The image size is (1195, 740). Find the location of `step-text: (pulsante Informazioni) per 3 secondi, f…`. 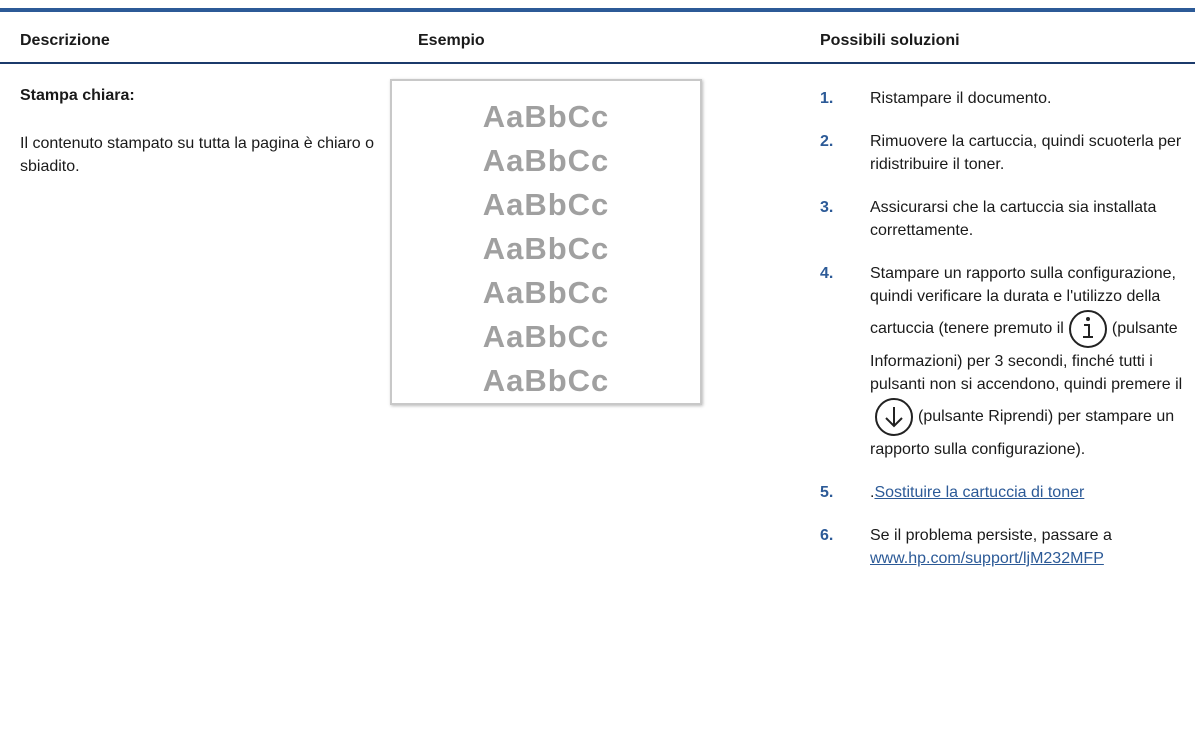

step-text: (pulsante Informazioni) per 3 secondi, f… is located at coordinates (1026, 356).